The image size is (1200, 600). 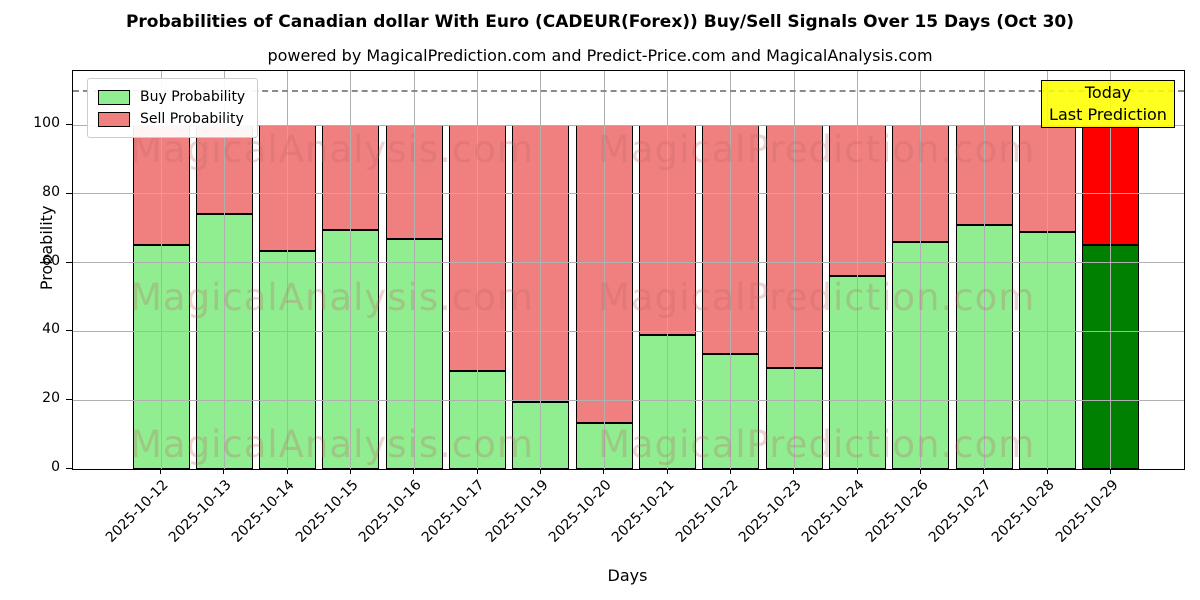 What do you see at coordinates (51, 191) in the screenshot?
I see `y-tick-label: 80` at bounding box center [51, 191].